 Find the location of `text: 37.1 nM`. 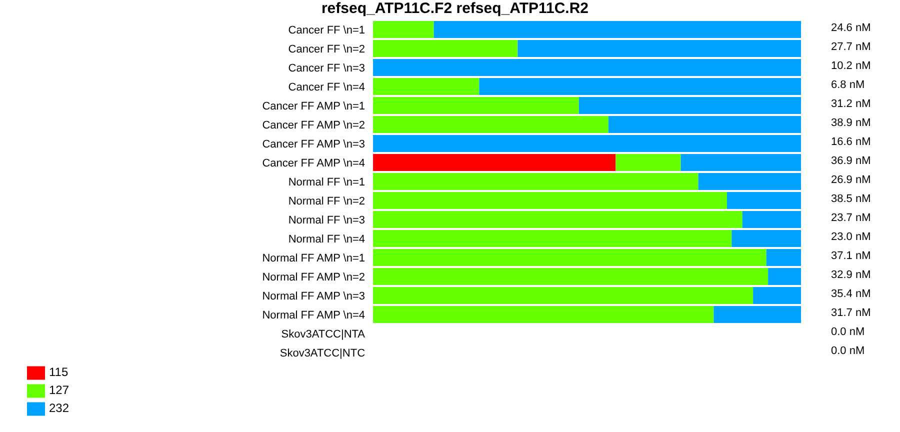

text: 37.1 nM is located at coordinates (851, 256).